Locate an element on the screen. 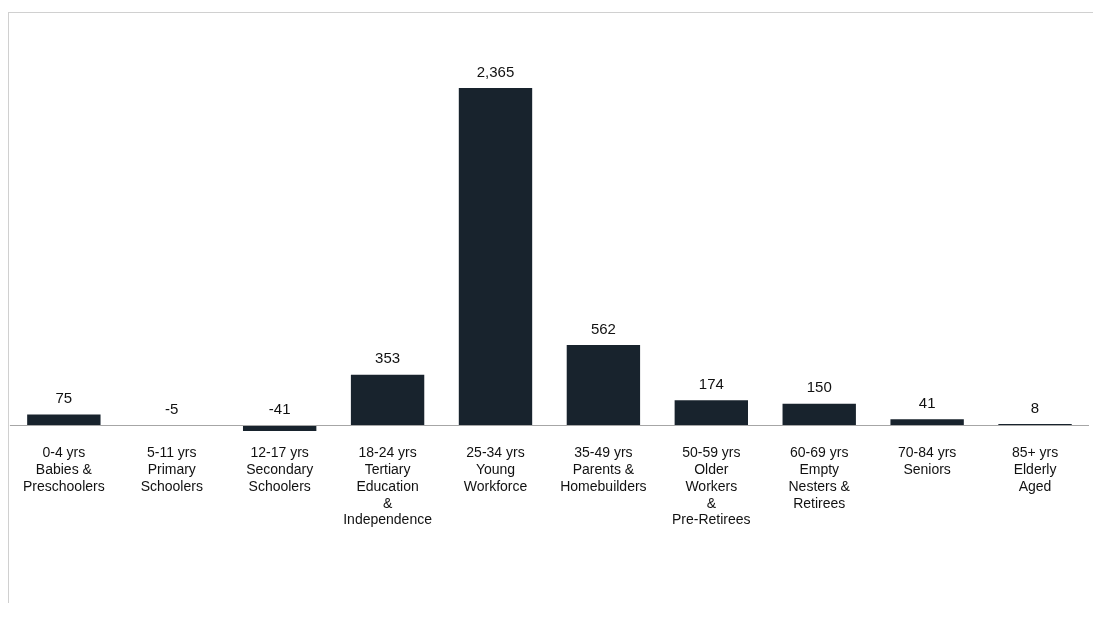 This screenshot has width=1102, height=628. x-tick-label: 25-34 yrs Young Workforce is located at coordinates (495, 469).